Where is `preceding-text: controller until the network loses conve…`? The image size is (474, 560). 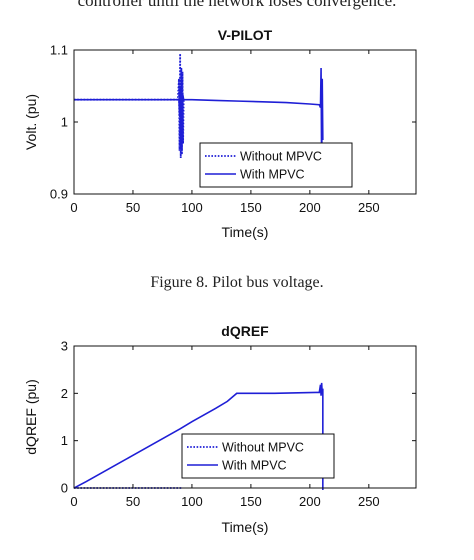
preceding-text: controller until the network loses conve… is located at coordinates (237, 5).